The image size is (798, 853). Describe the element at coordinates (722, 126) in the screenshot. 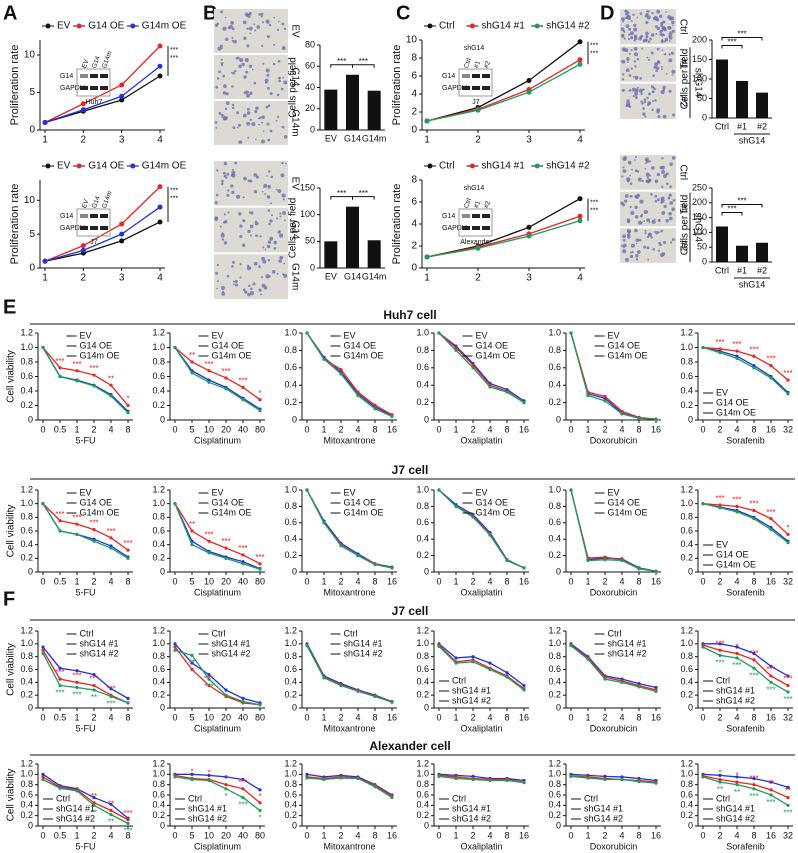

I see `x-tick-label: Ctrl` at that location.